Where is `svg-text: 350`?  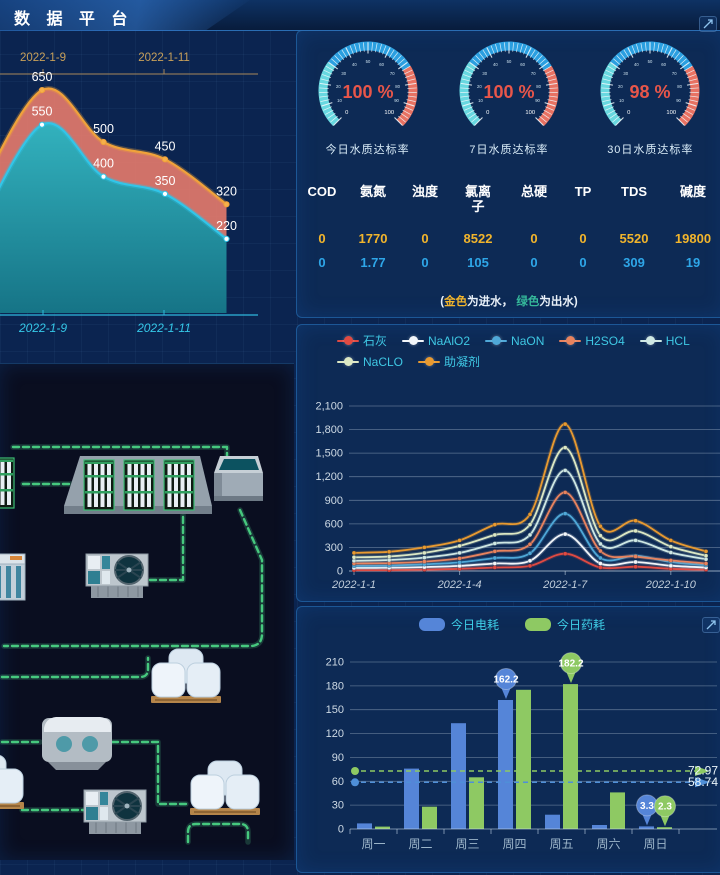 svg-text: 350 is located at coordinates (165, 181).